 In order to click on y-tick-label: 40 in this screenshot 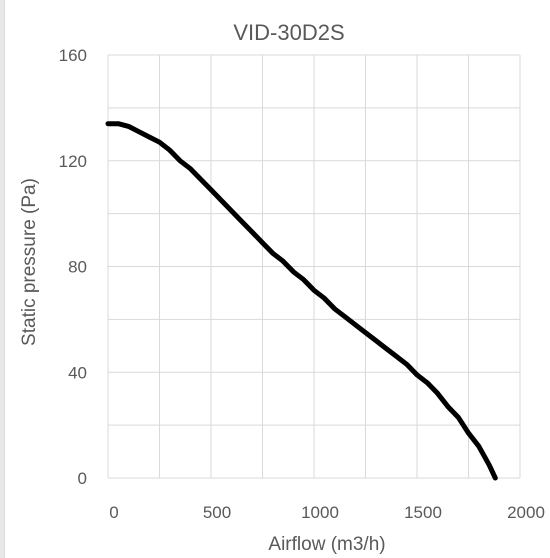, I will do `click(77, 372)`.